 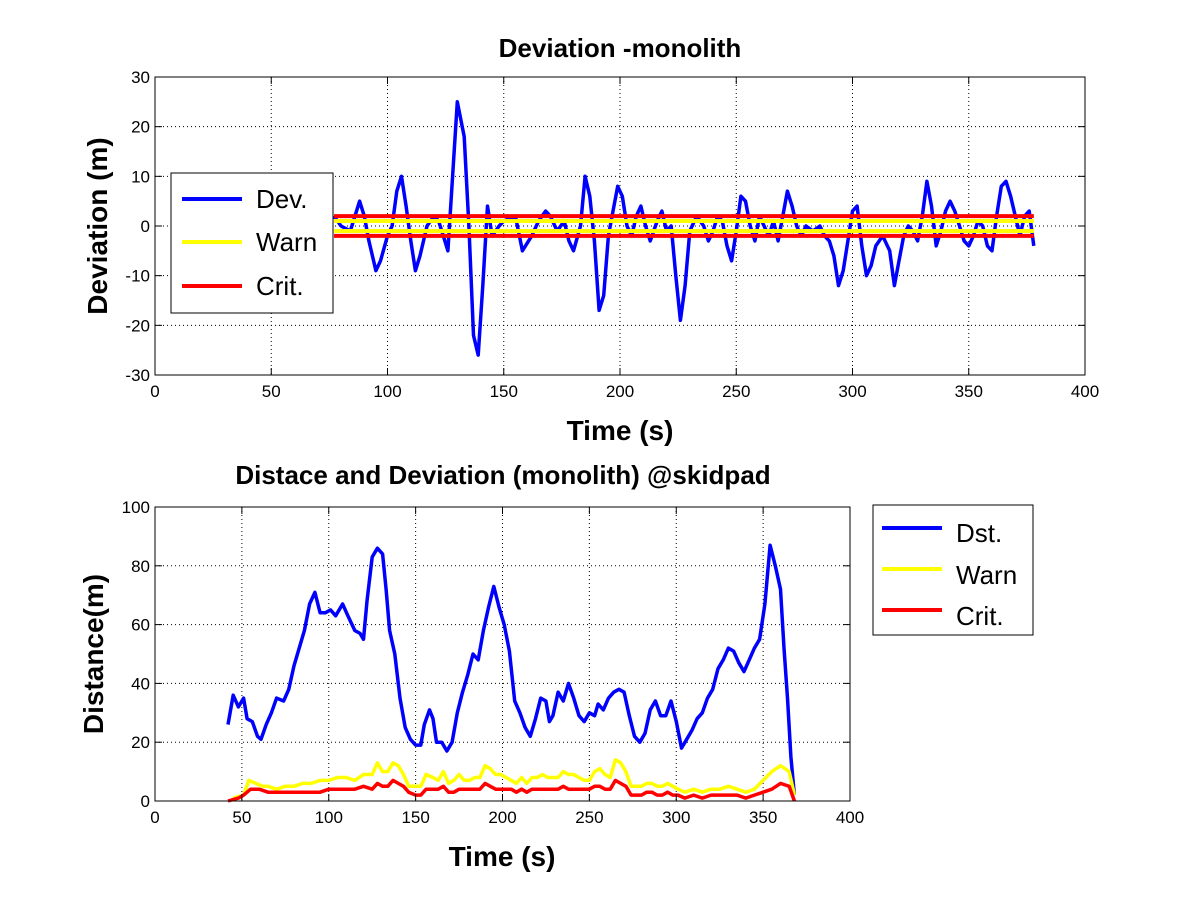 What do you see at coordinates (140, 566) in the screenshot?
I see `y-tick-label: 80` at bounding box center [140, 566].